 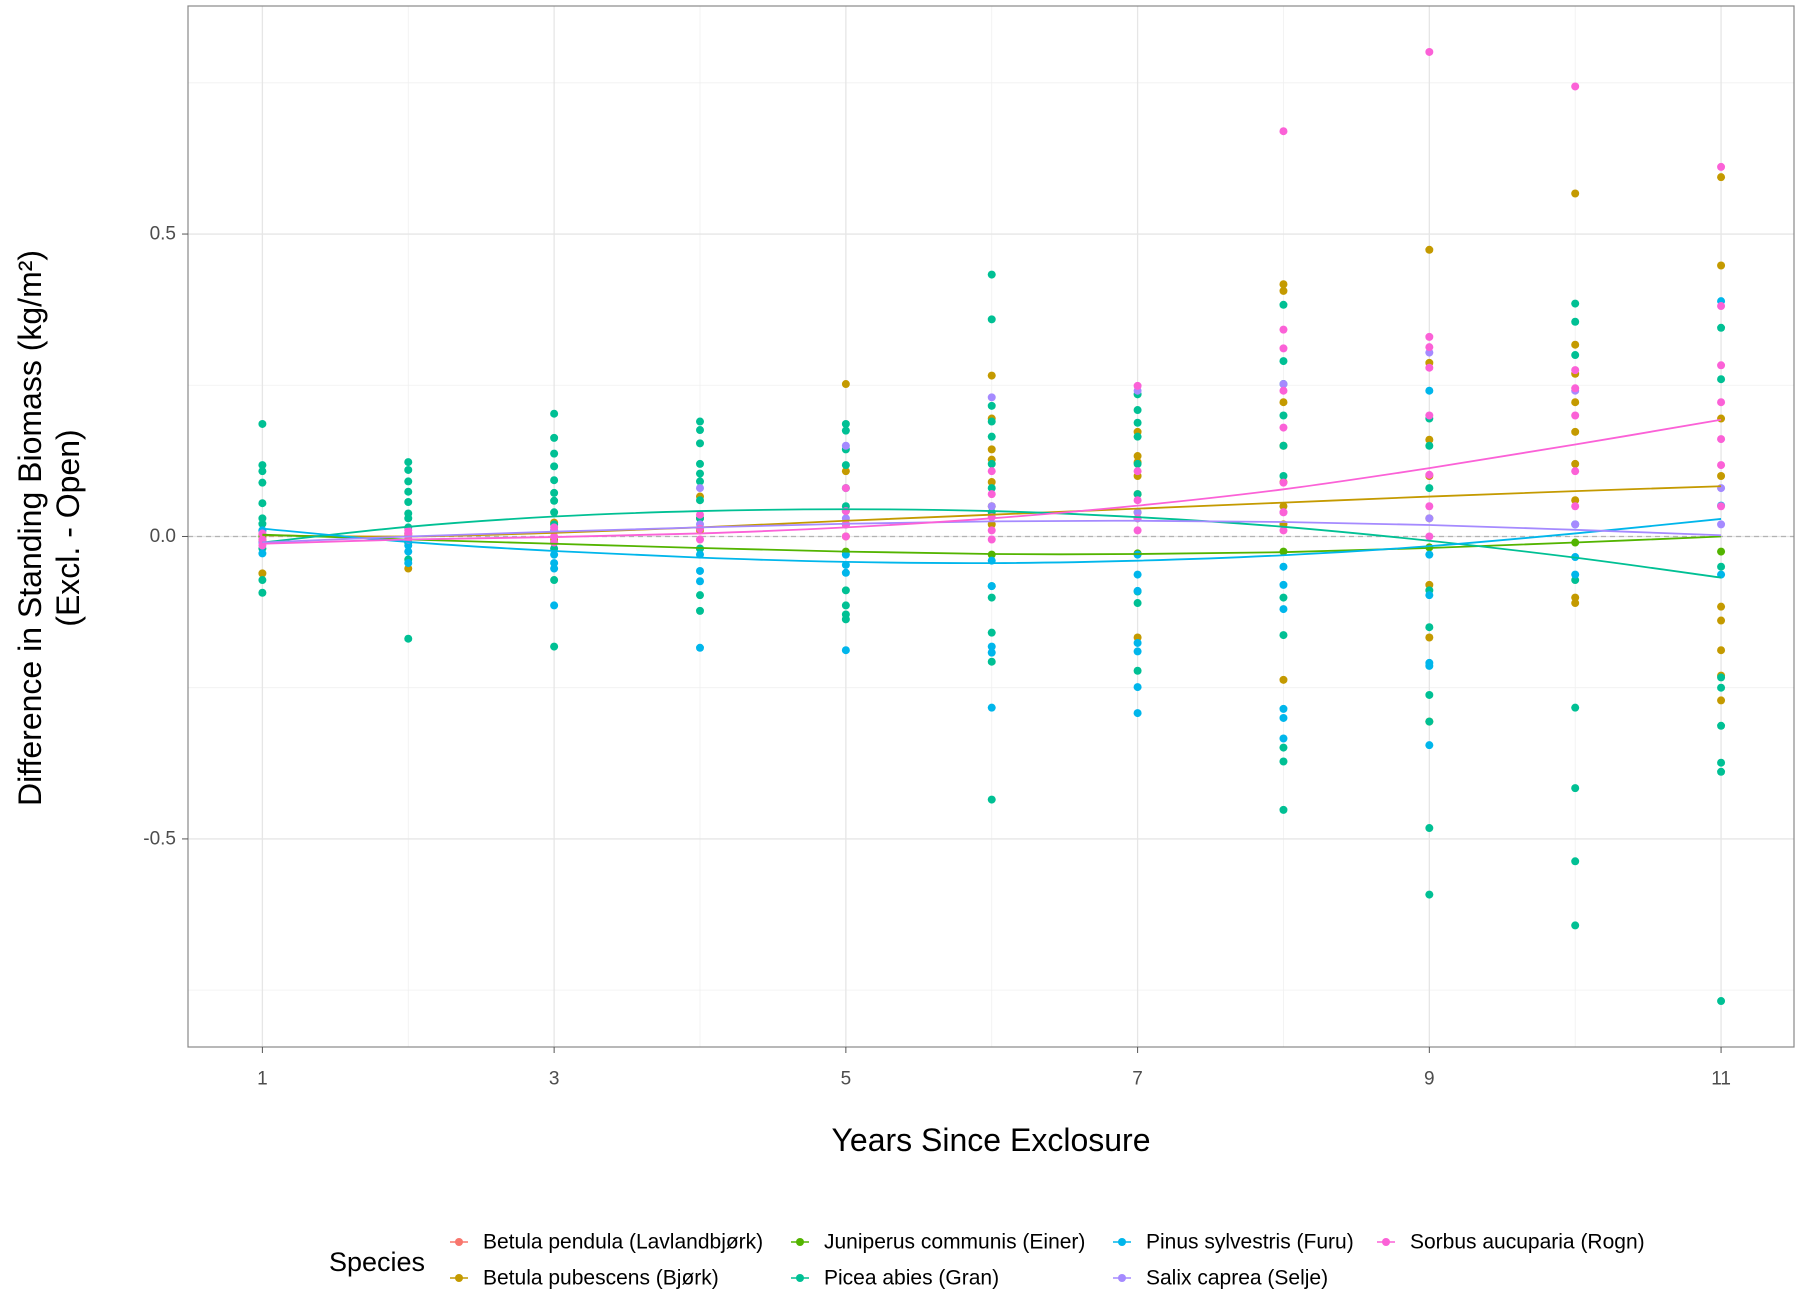 I want to click on legend-item-pinus-sylvestris: Pinus sylvestris (Furu), so click(x=1233, y=1242).